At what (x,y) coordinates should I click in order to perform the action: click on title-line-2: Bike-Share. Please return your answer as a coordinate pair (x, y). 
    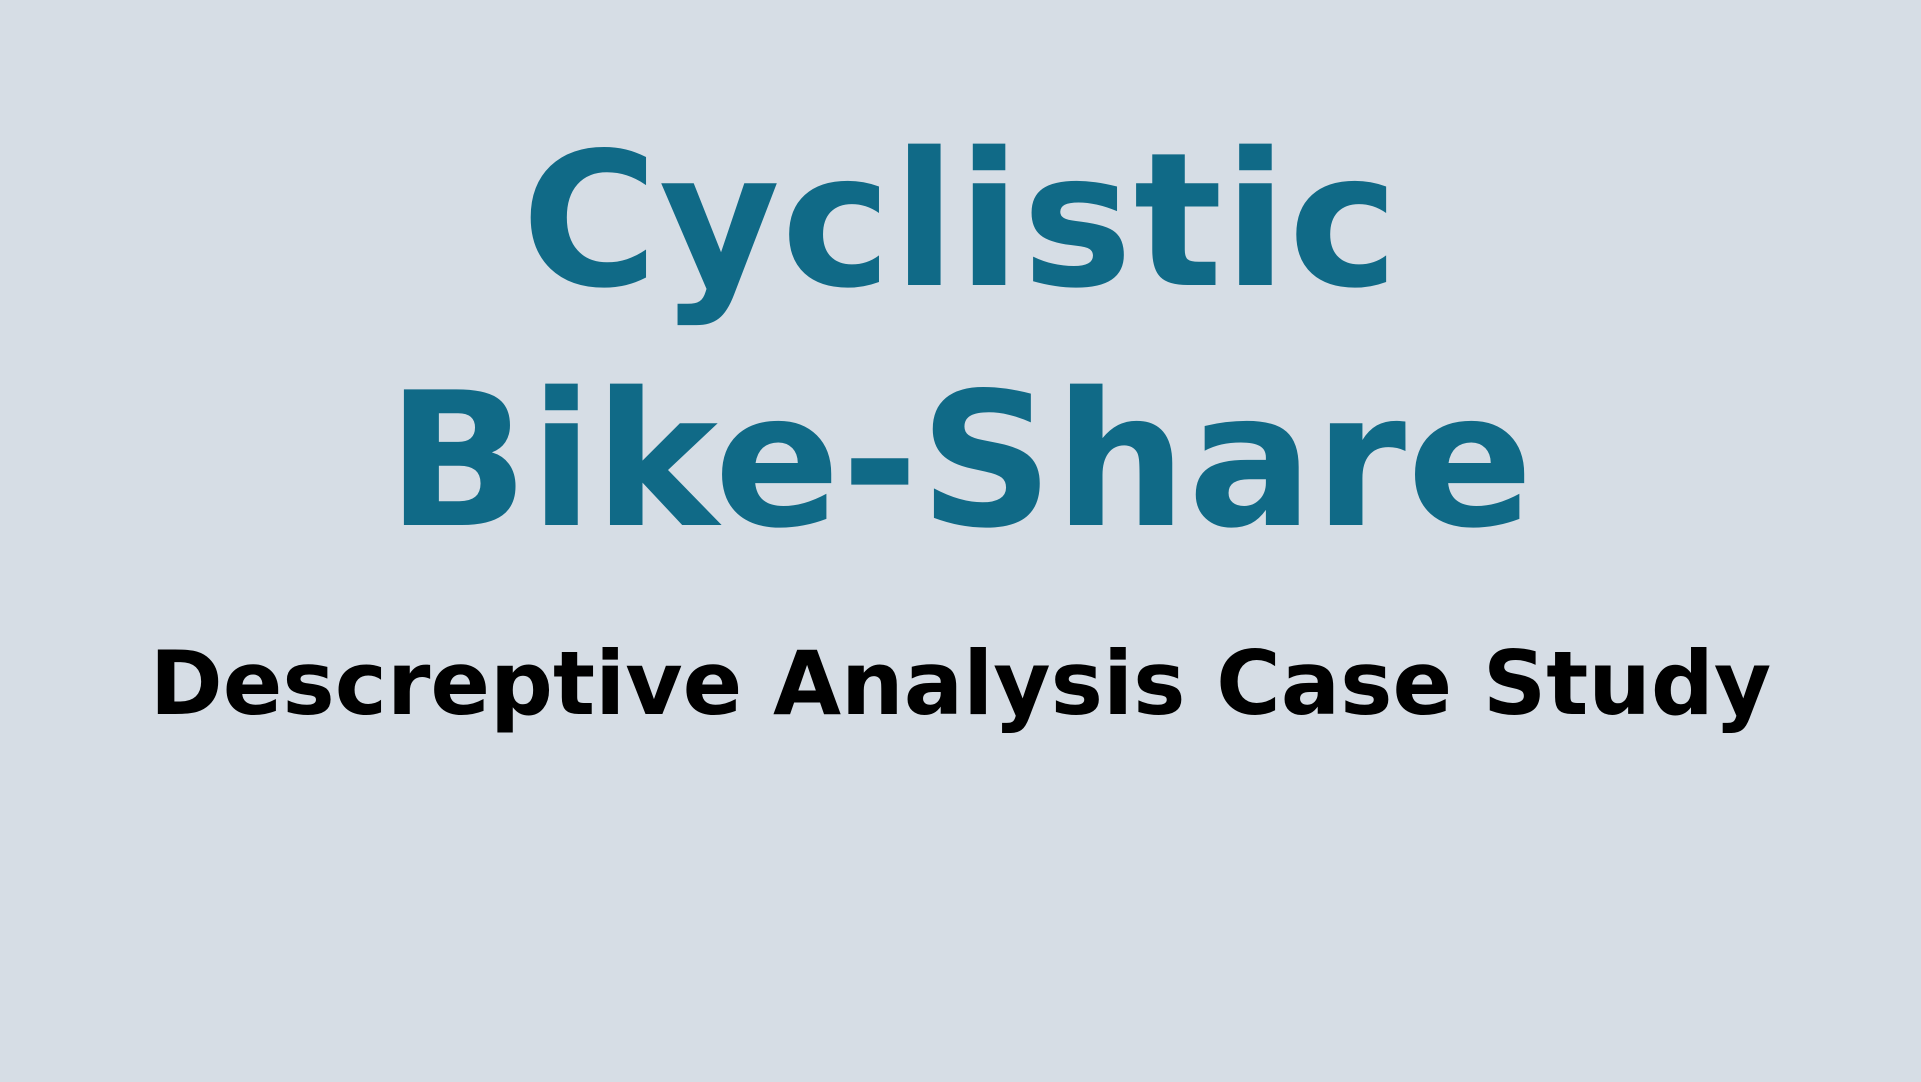
    Looking at the image, I should click on (960, 460).